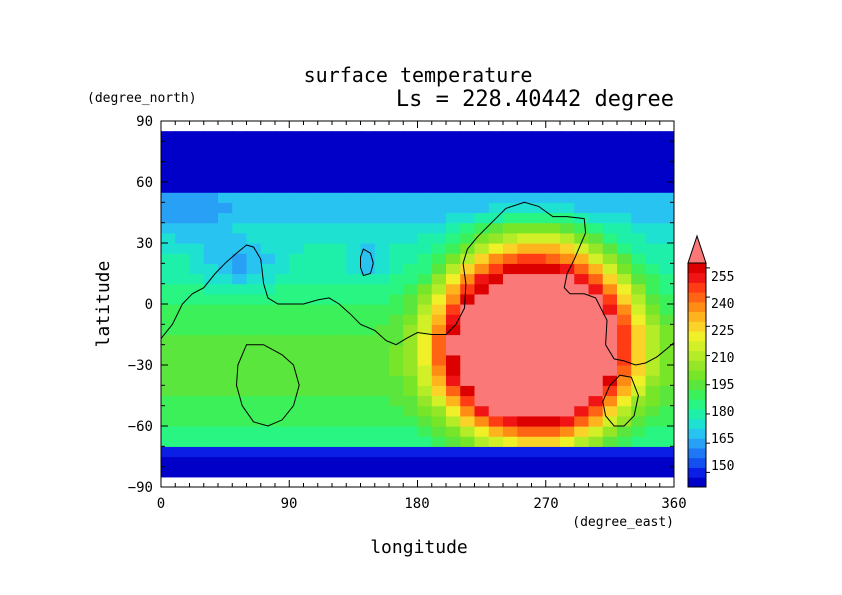 Image resolution: width=842 pixels, height=595 pixels. Describe the element at coordinates (722, 331) in the screenshot. I see `colorbar-tick-label: 225` at that location.